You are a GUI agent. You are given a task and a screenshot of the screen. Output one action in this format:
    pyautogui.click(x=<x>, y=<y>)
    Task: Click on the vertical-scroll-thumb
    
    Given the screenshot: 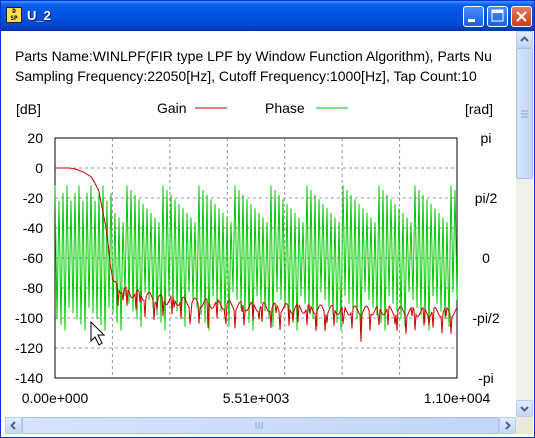 What is the action you would take?
    pyautogui.click(x=524, y=113)
    